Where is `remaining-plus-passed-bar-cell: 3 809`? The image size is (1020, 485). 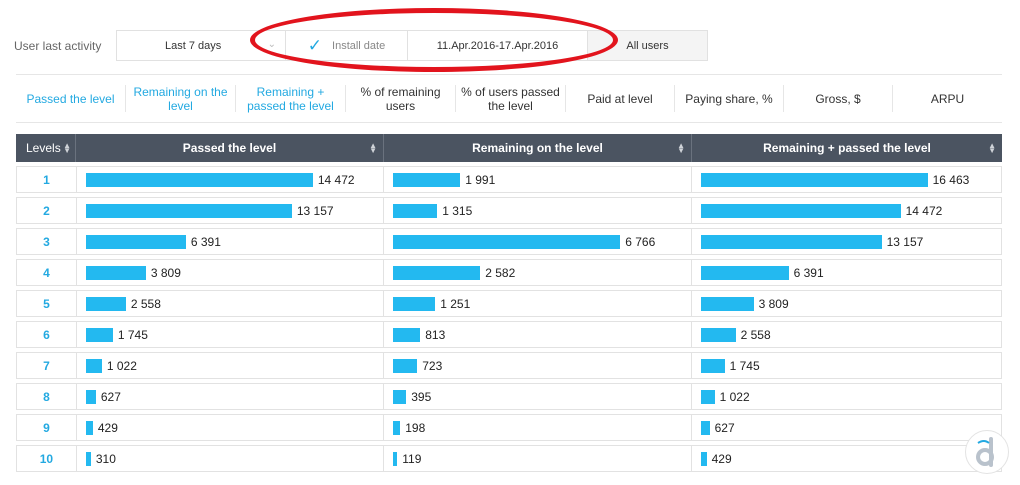 remaining-plus-passed-bar-cell: 3 809 is located at coordinates (846, 303).